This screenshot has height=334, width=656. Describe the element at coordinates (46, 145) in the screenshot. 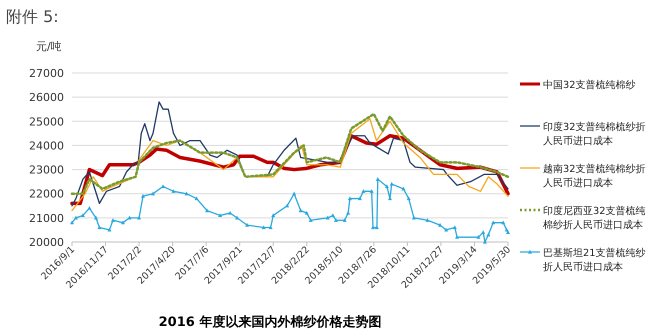

I see `y-tick-label: 24000` at that location.